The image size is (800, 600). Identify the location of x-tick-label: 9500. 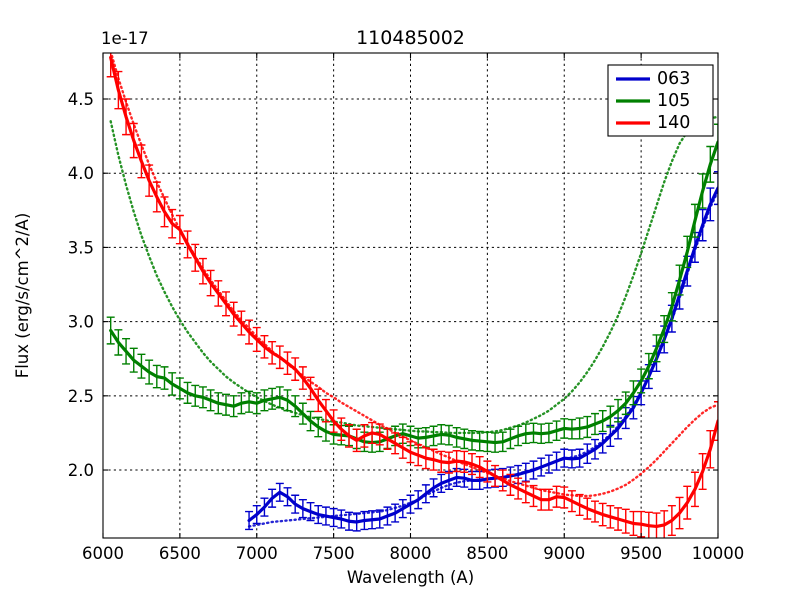
(641, 553).